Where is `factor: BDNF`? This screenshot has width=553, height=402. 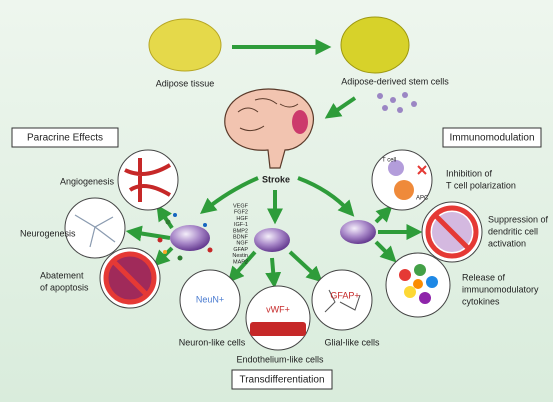 factor: BDNF is located at coordinates (241, 237).